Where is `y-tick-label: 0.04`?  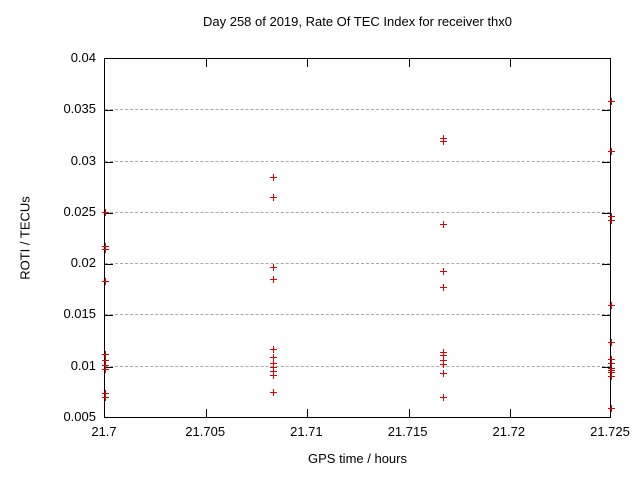 y-tick-label: 0.04 is located at coordinates (83, 57).